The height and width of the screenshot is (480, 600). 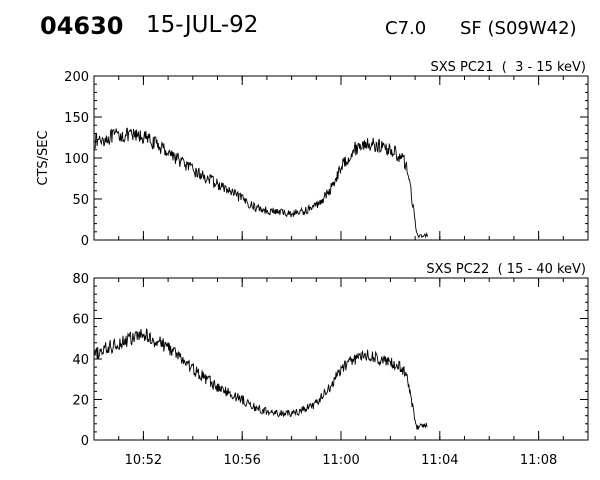 What do you see at coordinates (340, 460) in the screenshot?
I see `panel2-xtick-label: 11:00` at bounding box center [340, 460].